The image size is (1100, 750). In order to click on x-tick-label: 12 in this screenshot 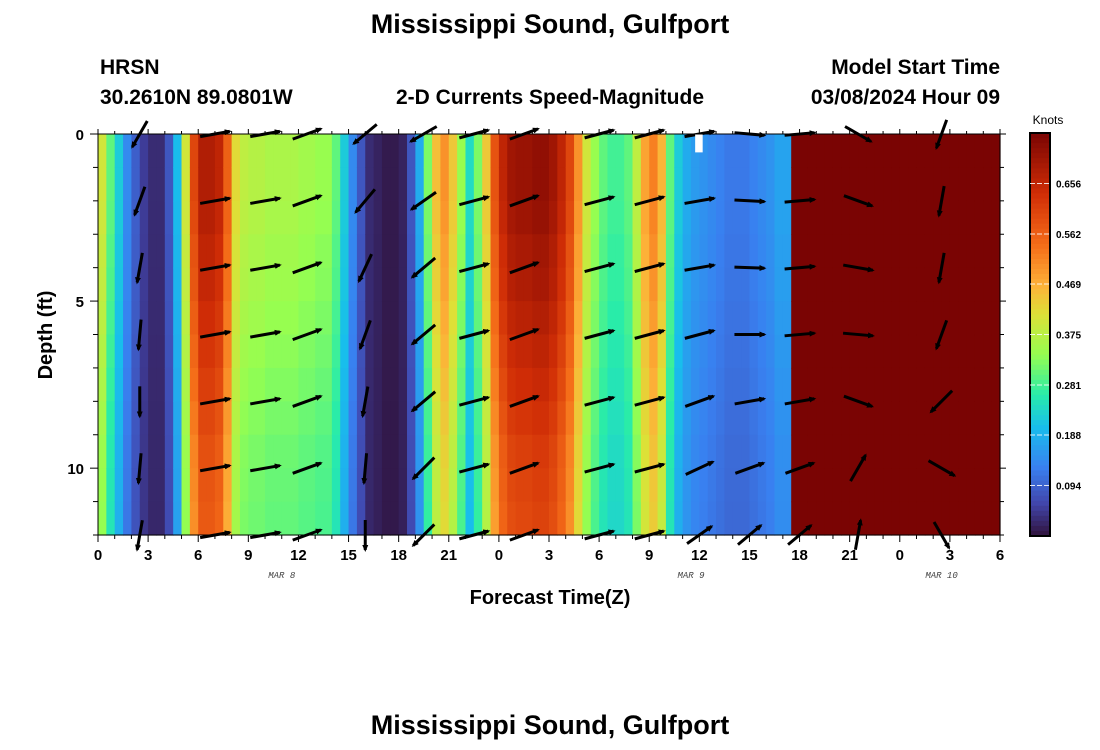, I will do `click(298, 555)`.